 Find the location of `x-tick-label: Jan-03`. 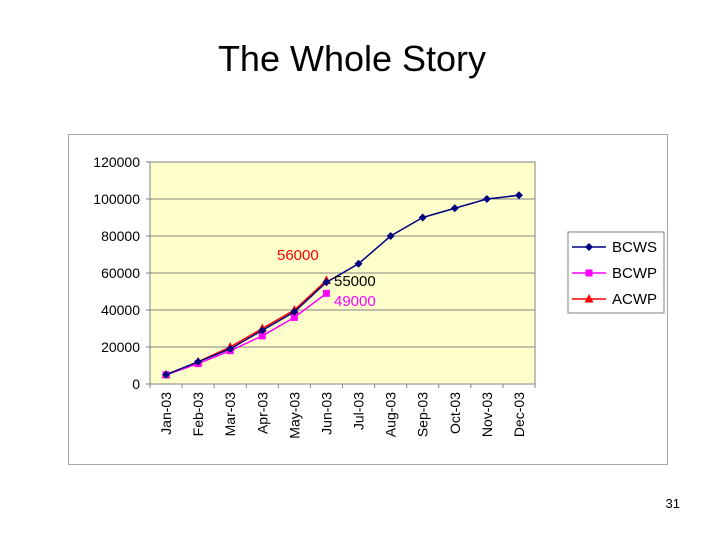

x-tick-label: Jan-03 is located at coordinates (166, 413).